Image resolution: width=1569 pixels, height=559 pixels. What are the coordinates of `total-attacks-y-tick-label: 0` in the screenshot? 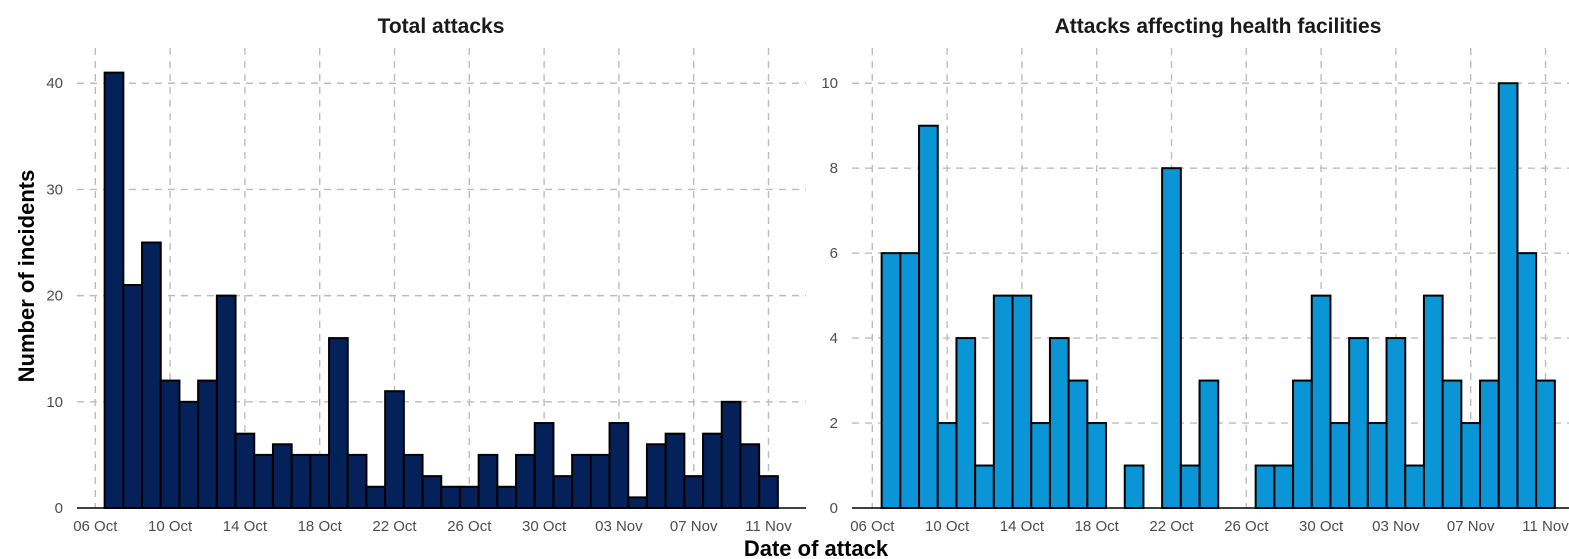 It's located at (59, 508).